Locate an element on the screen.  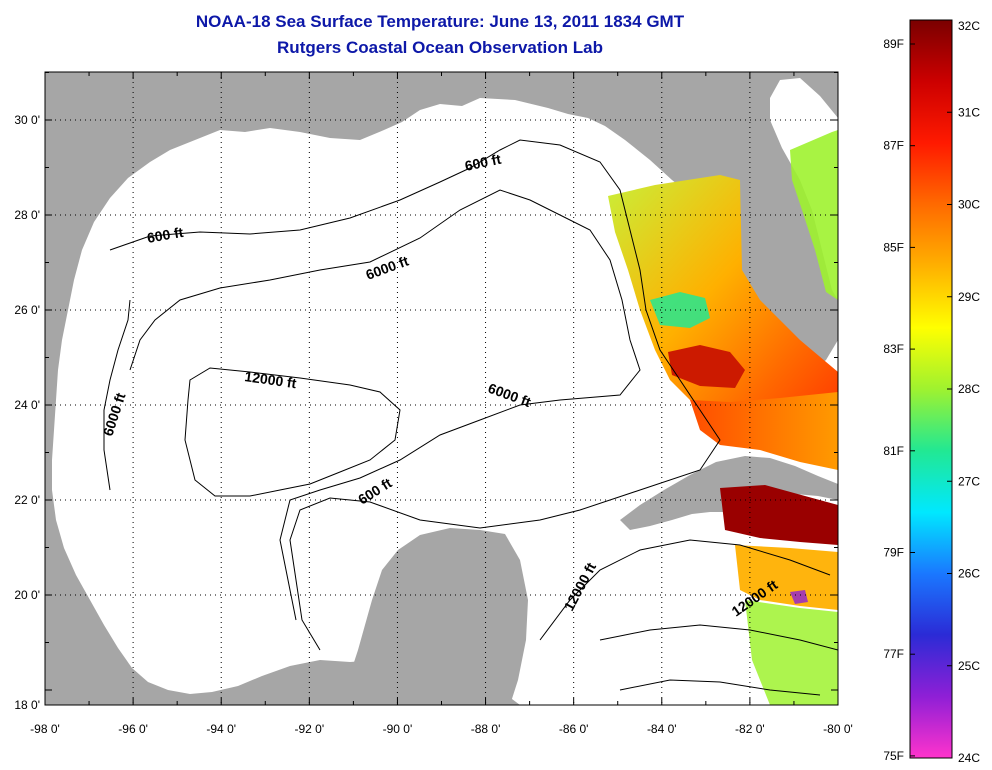
lat-tick-label: 30 0' is located at coordinates (27, 120).